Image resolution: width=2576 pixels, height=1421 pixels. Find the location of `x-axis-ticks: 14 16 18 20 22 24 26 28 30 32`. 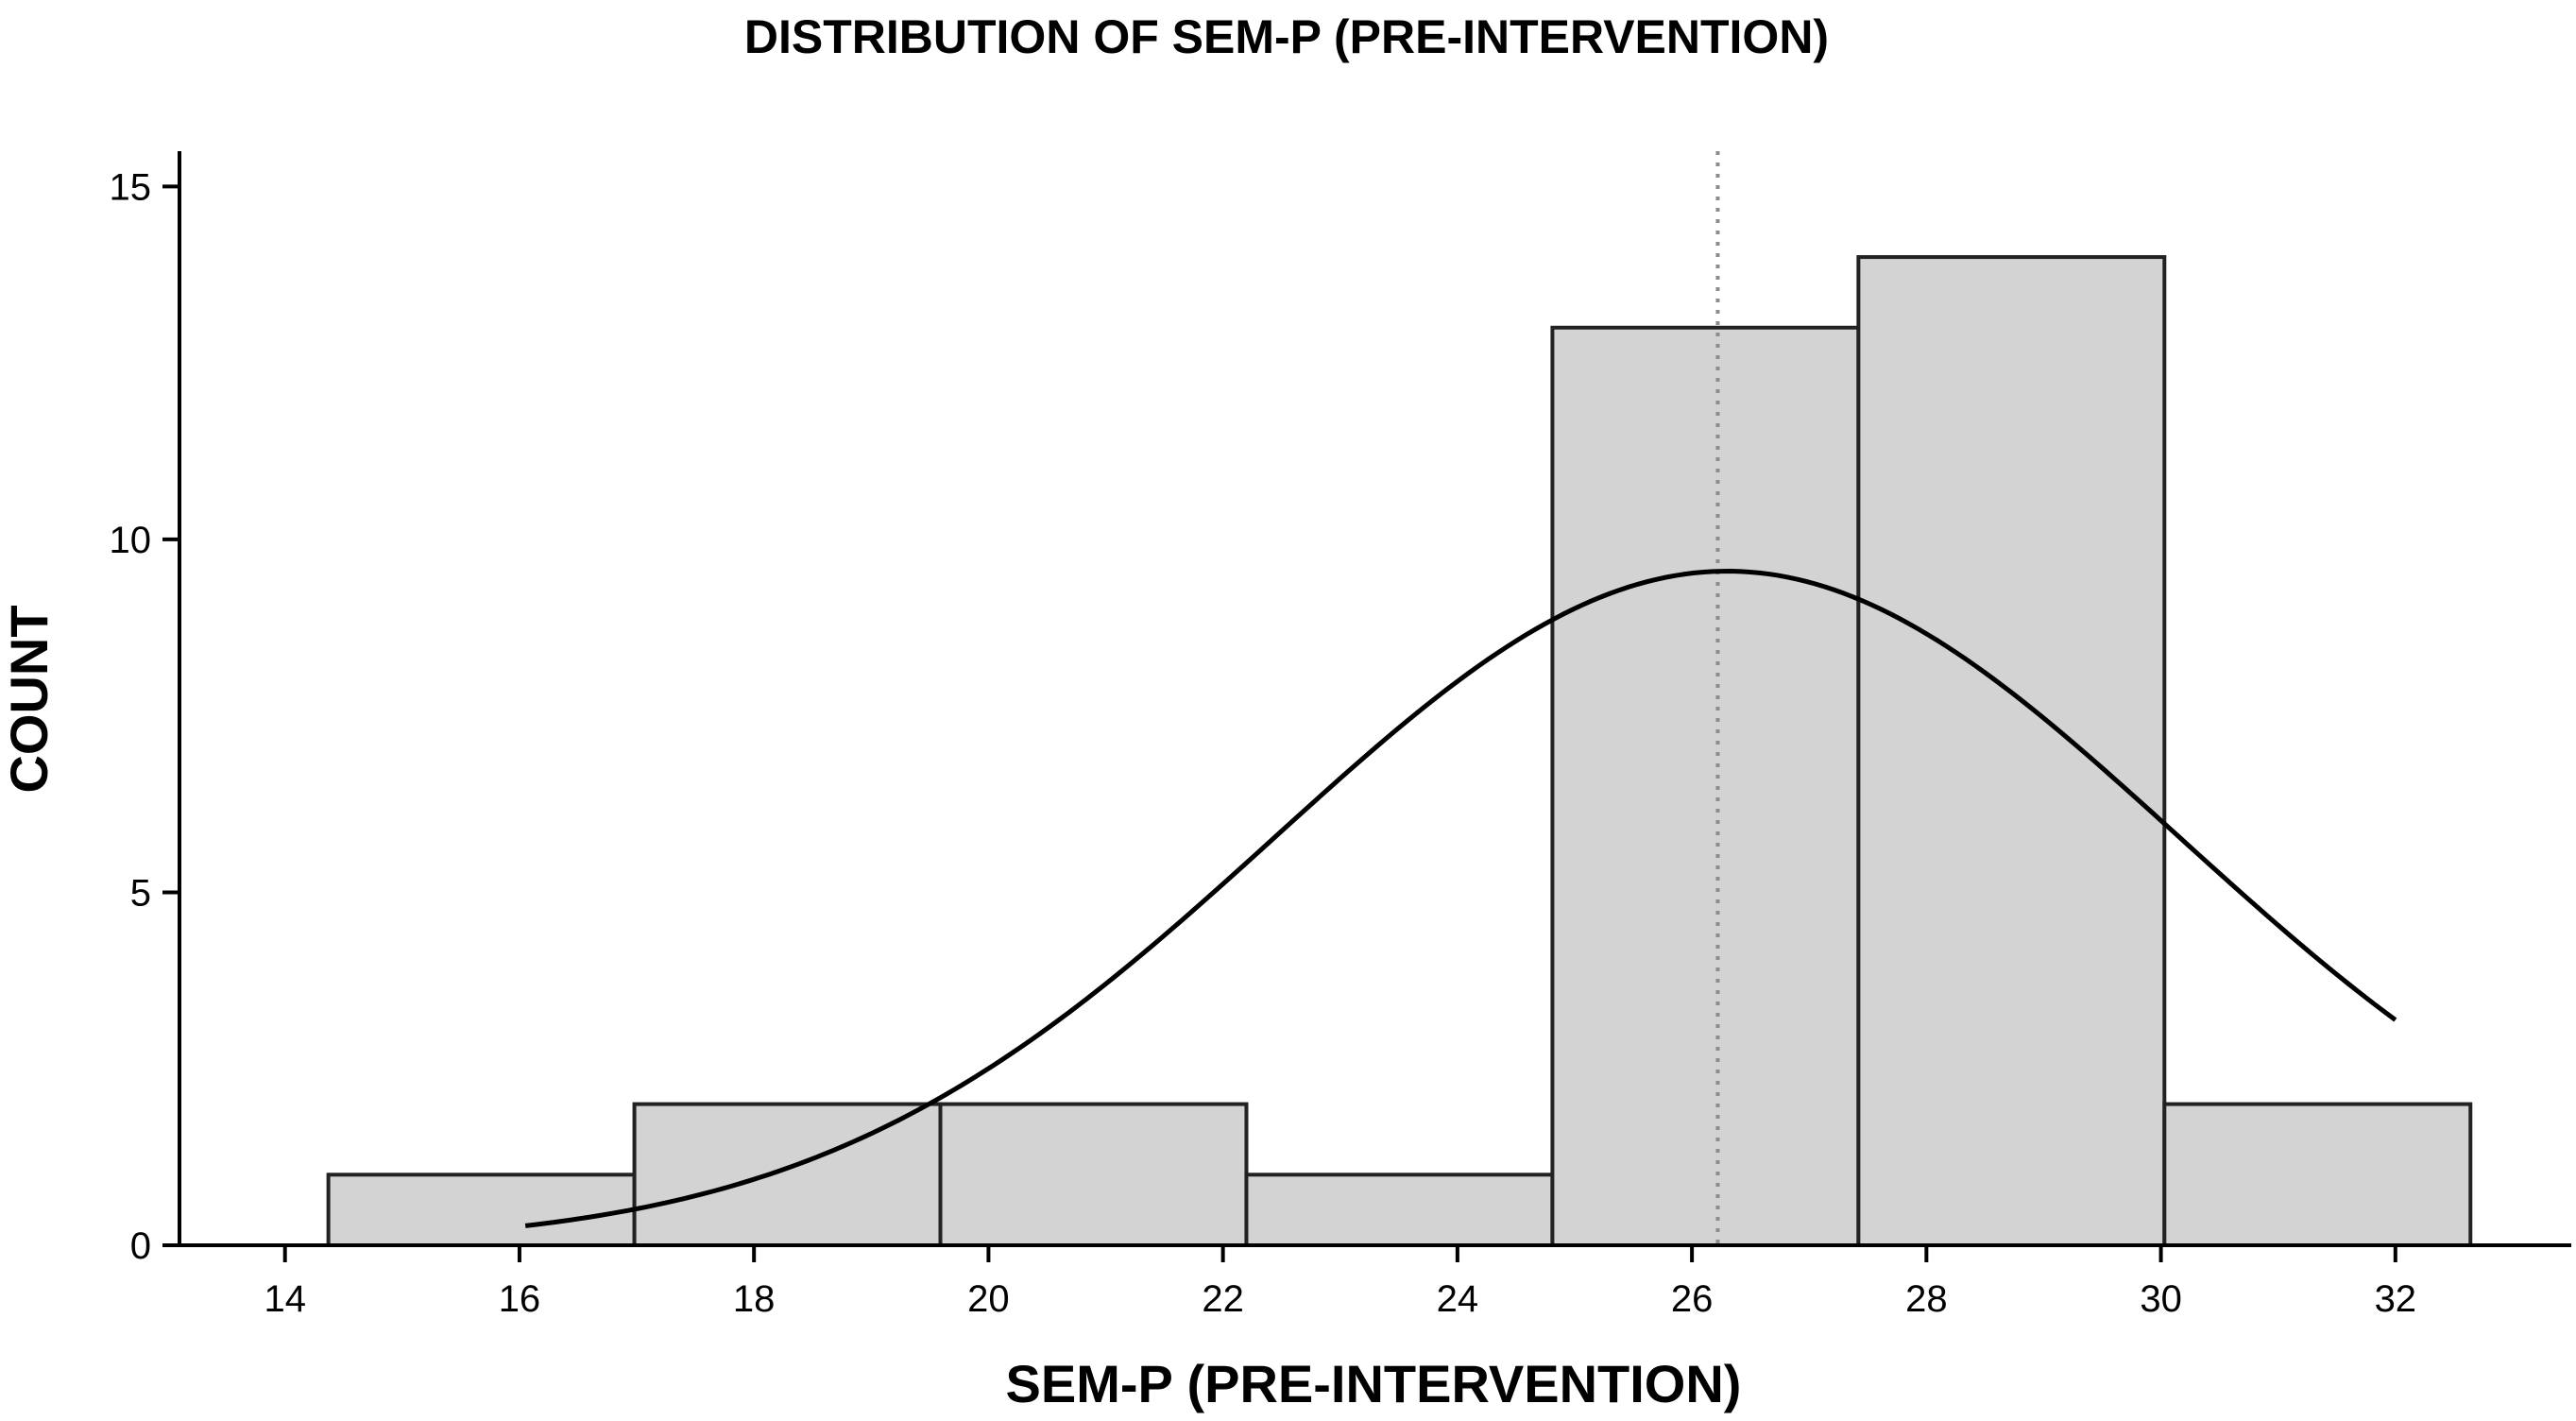

x-axis-ticks: 14 16 18 20 22 24 26 28 30 32 is located at coordinates (1340, 1283).